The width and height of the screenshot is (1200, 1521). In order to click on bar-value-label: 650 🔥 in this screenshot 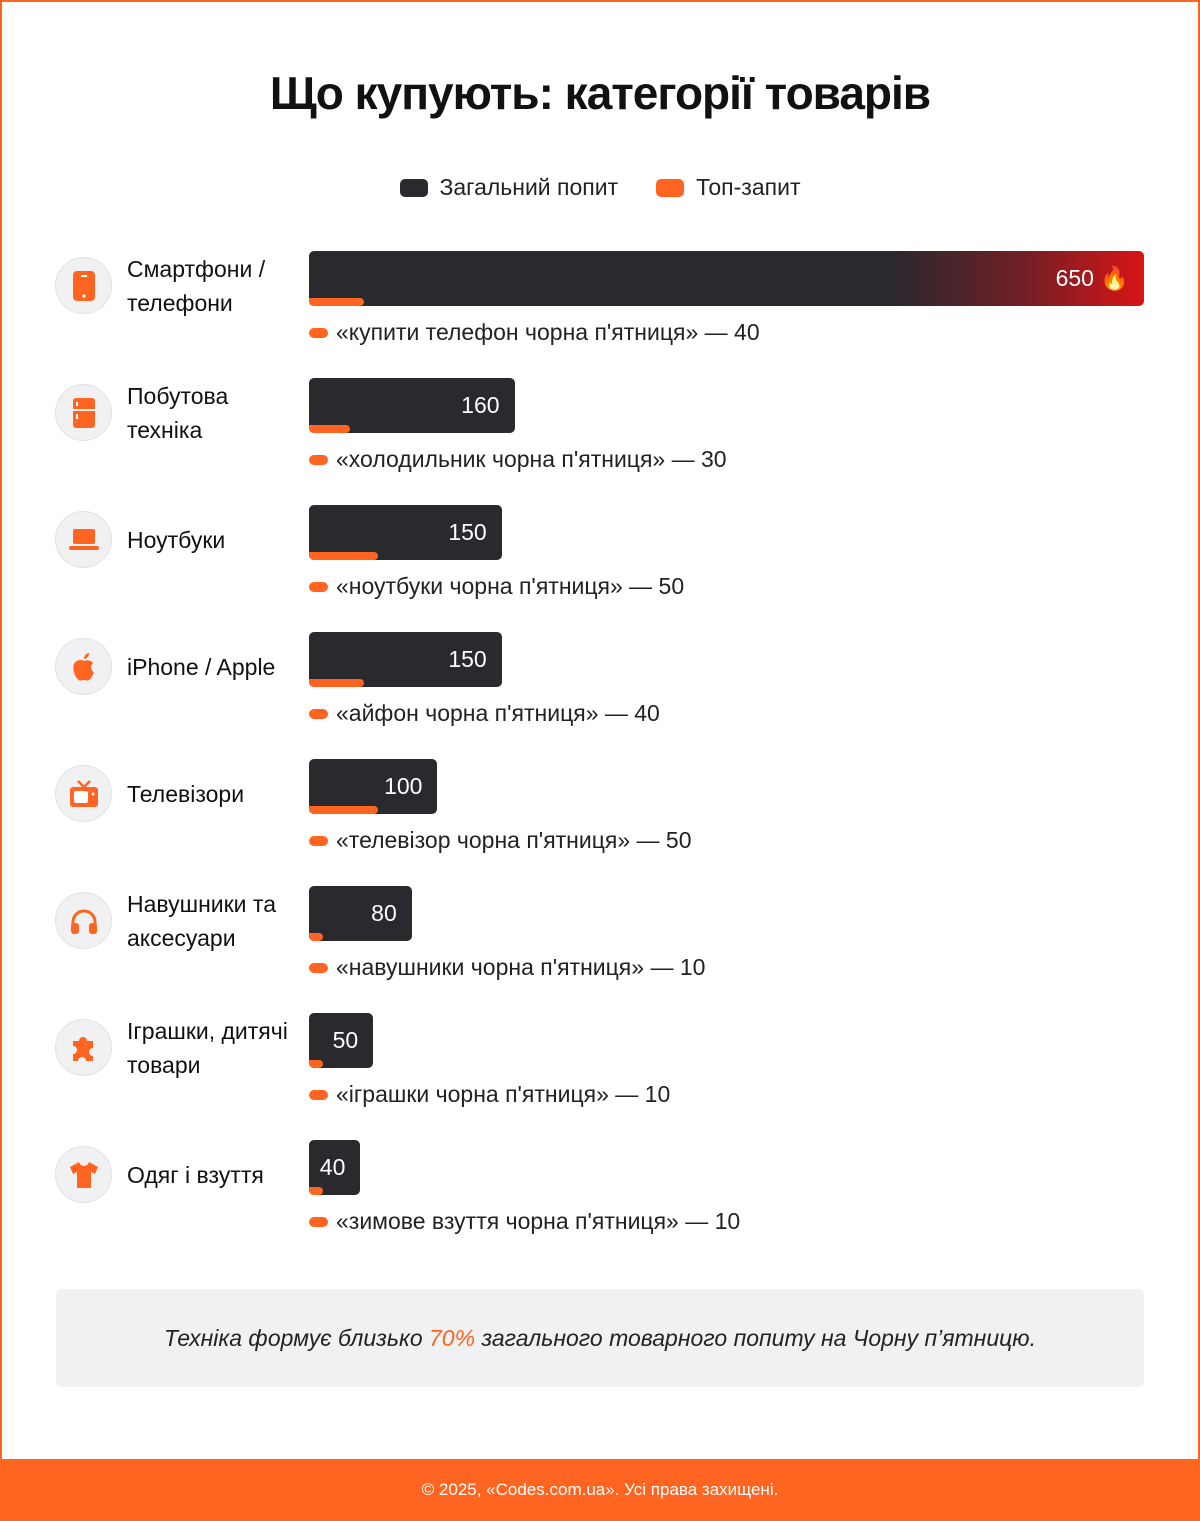, I will do `click(1092, 278)`.